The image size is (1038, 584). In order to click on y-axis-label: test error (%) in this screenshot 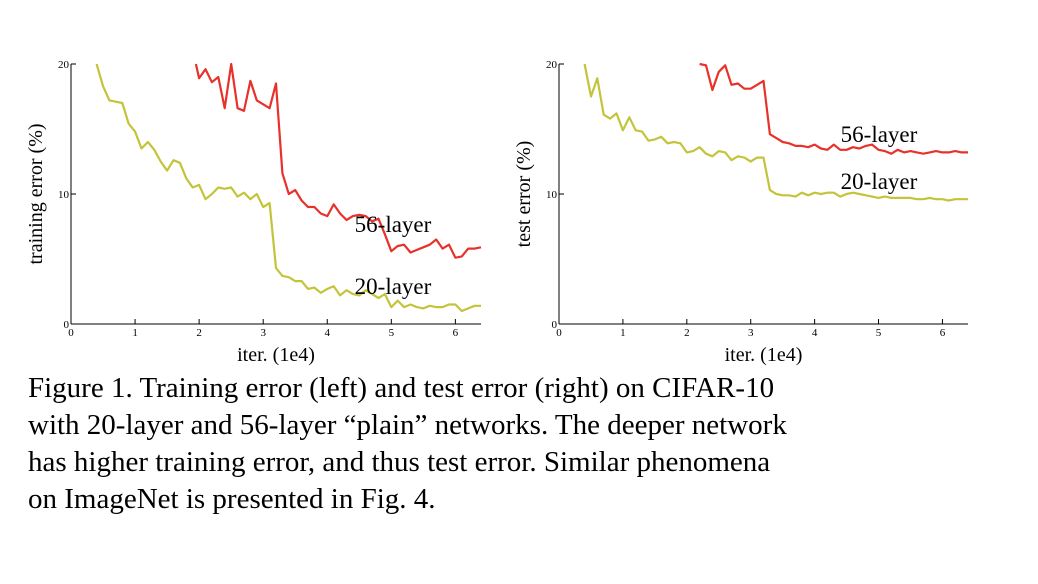, I will do `click(524, 194)`.